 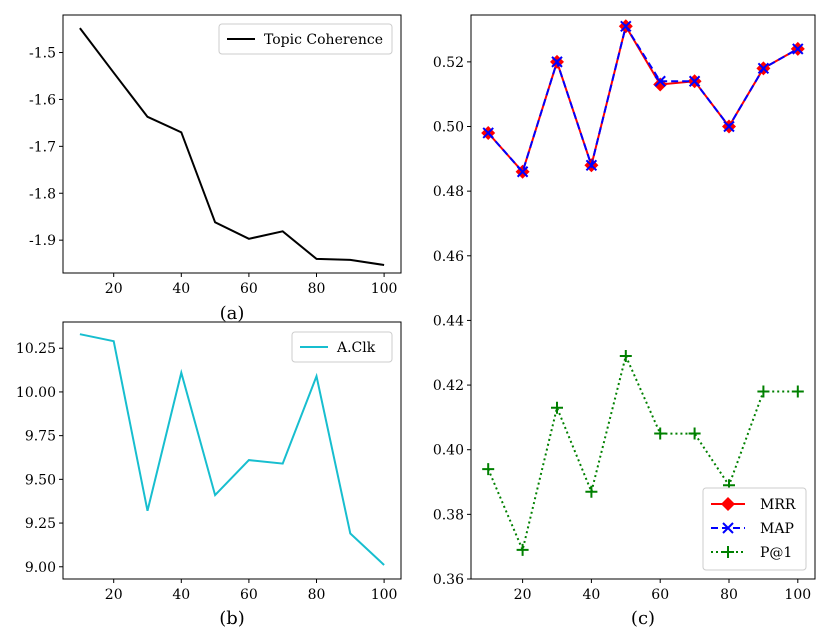 I want to click on legend-marker-map, so click(x=728, y=528).